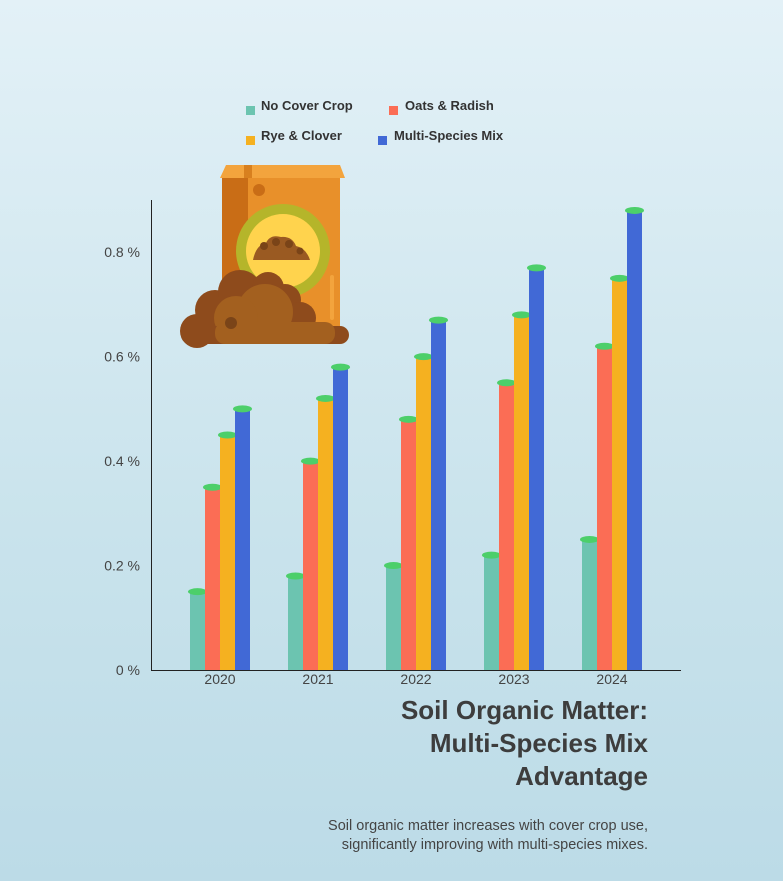 Image resolution: width=783 pixels, height=881 pixels. Describe the element at coordinates (408, 544) in the screenshot. I see `bar-2022-oats-radish` at that location.